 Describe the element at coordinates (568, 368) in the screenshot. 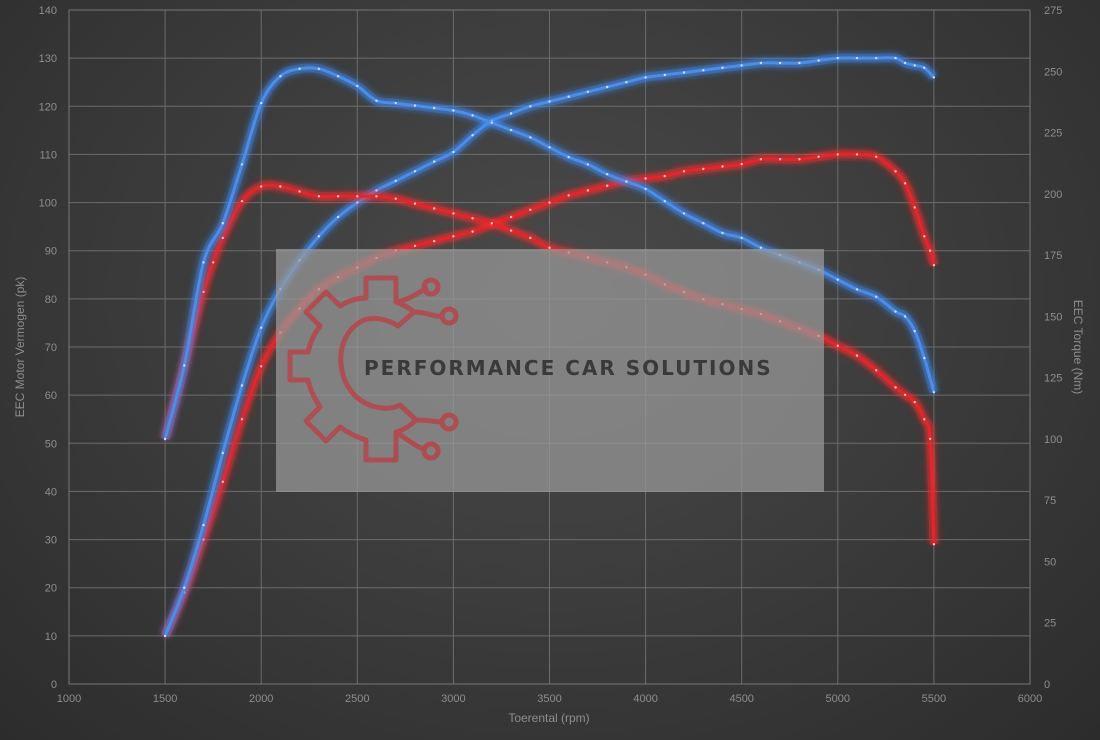

I see `watermark-text: PERFORMANCE CAR SOLUTIONS` at that location.